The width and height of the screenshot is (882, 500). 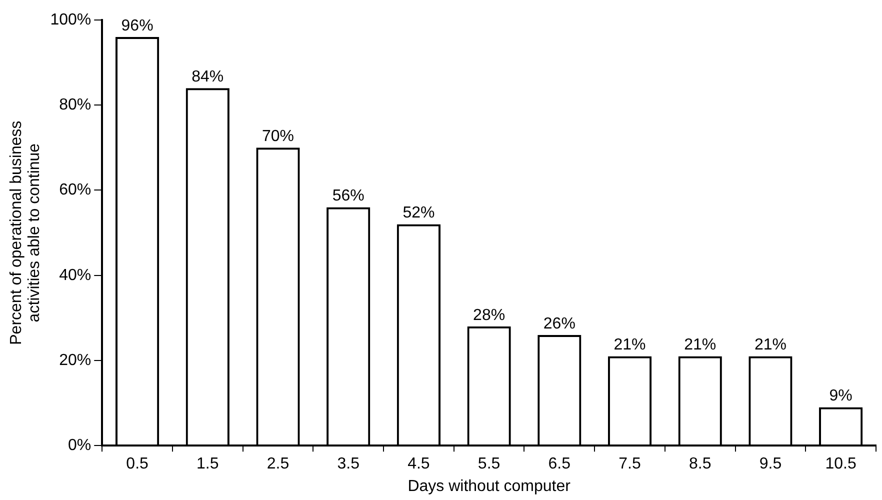 I want to click on y-axis-title: Percent of operational business activities able to continue, so click(x=25, y=232).